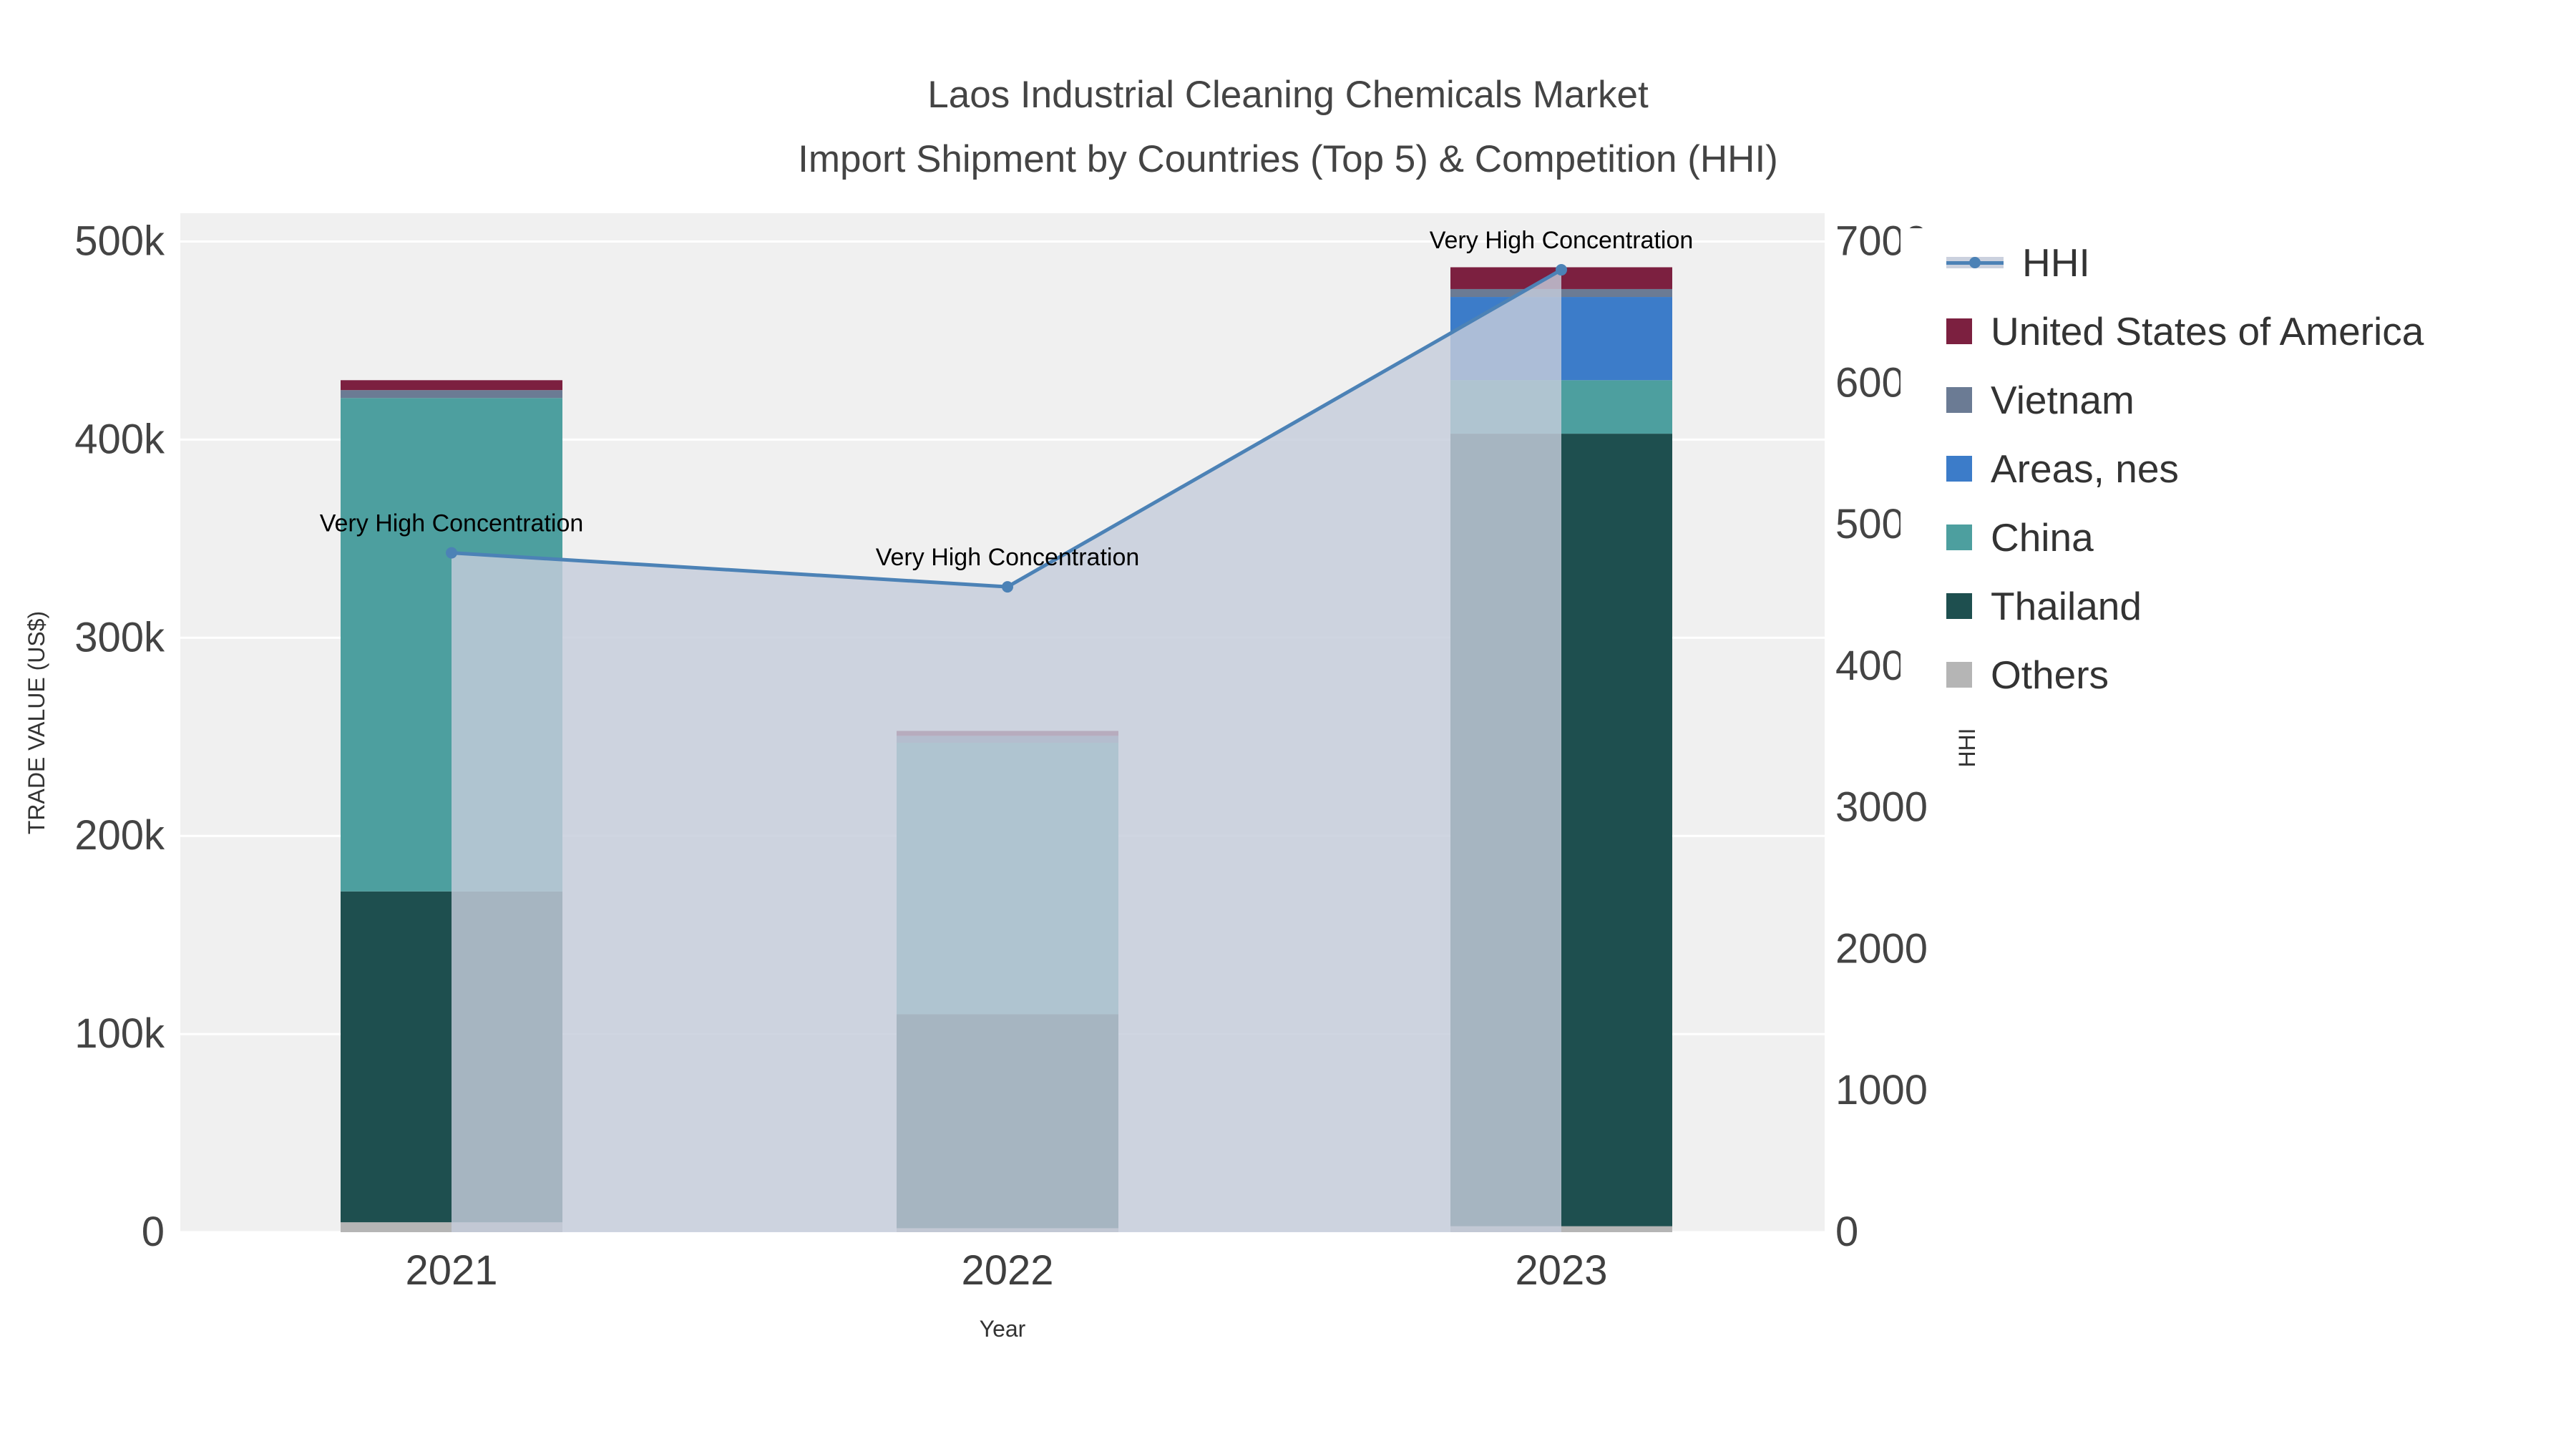 The image size is (2576, 1449). I want to click on legend-item-china: China, so click(2261, 537).